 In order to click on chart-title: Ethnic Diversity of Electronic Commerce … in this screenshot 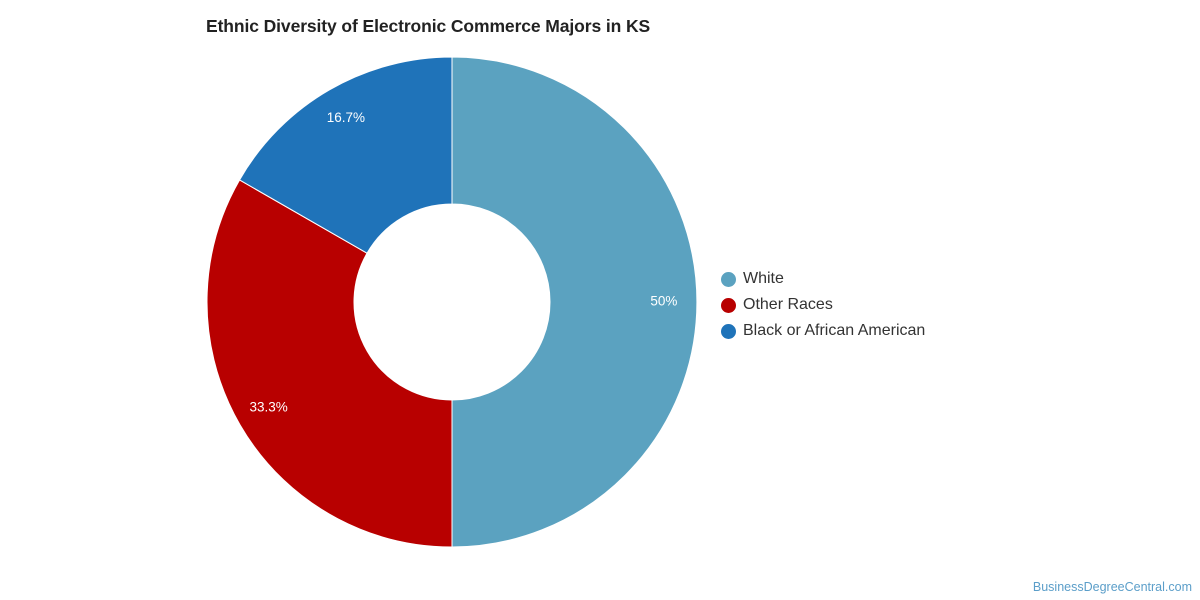, I will do `click(428, 26)`.